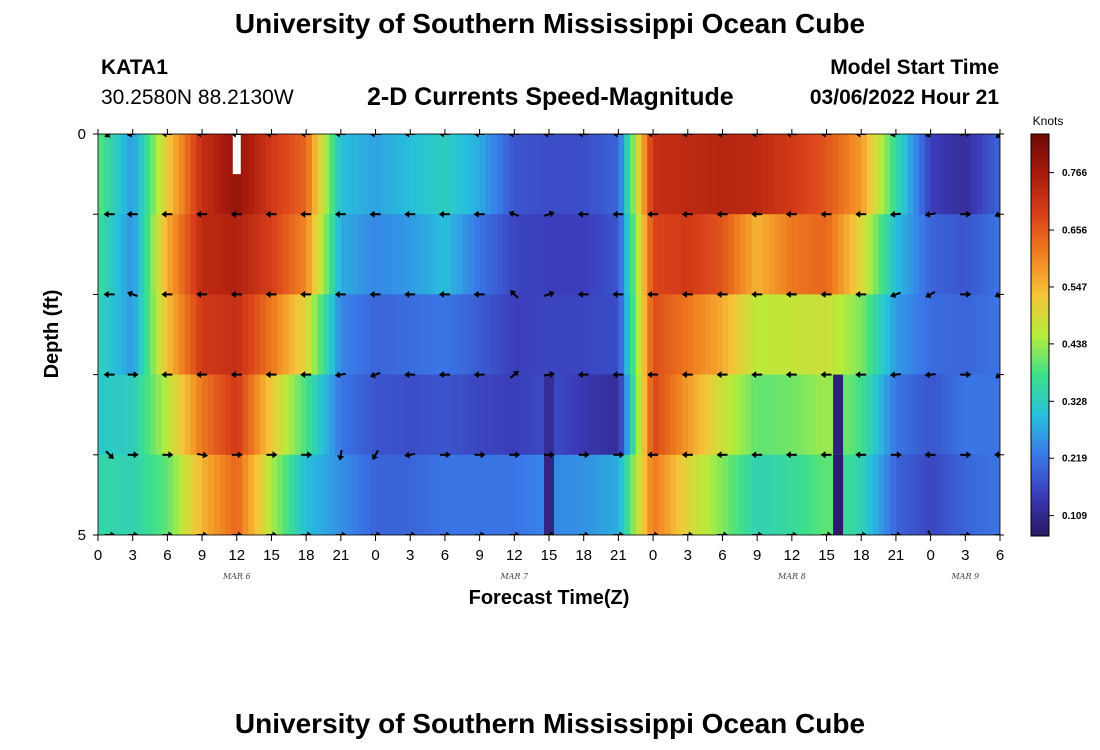  I want to click on arrow-shaft, so click(930, 532).